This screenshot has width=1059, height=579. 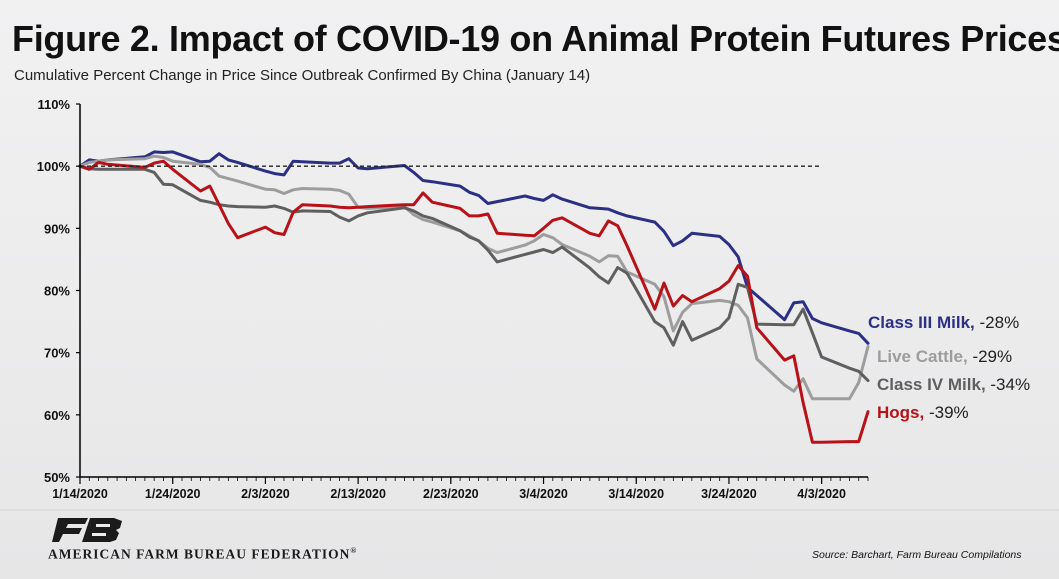 What do you see at coordinates (57, 291) in the screenshot?
I see `y-tick-label: 80%` at bounding box center [57, 291].